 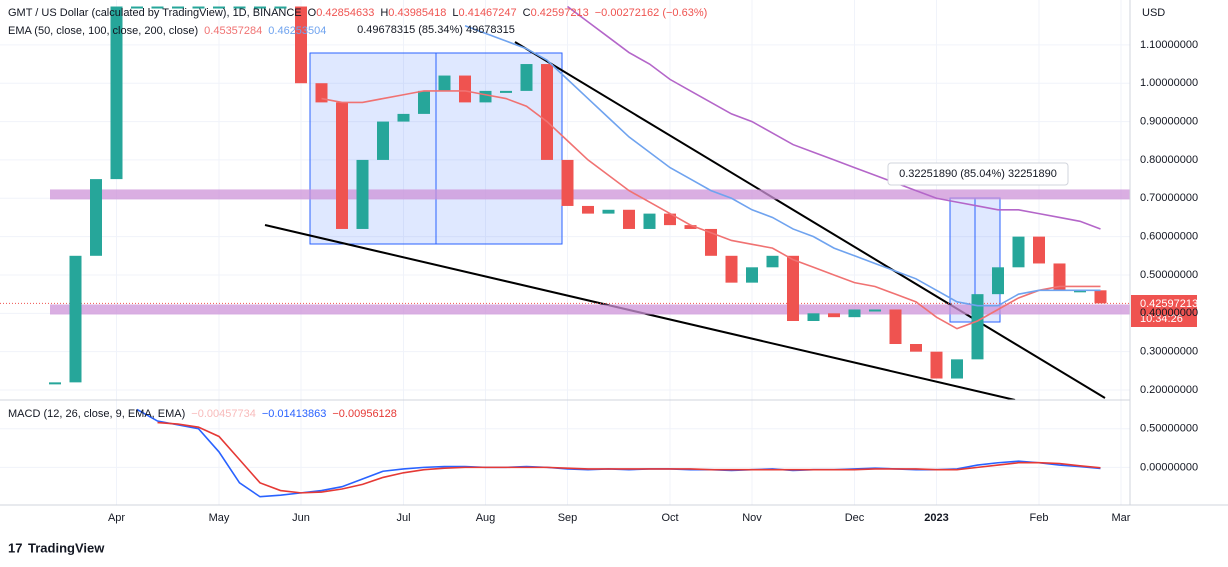 What do you see at coordinates (590, 194) in the screenshot?
I see `zone` at bounding box center [590, 194].